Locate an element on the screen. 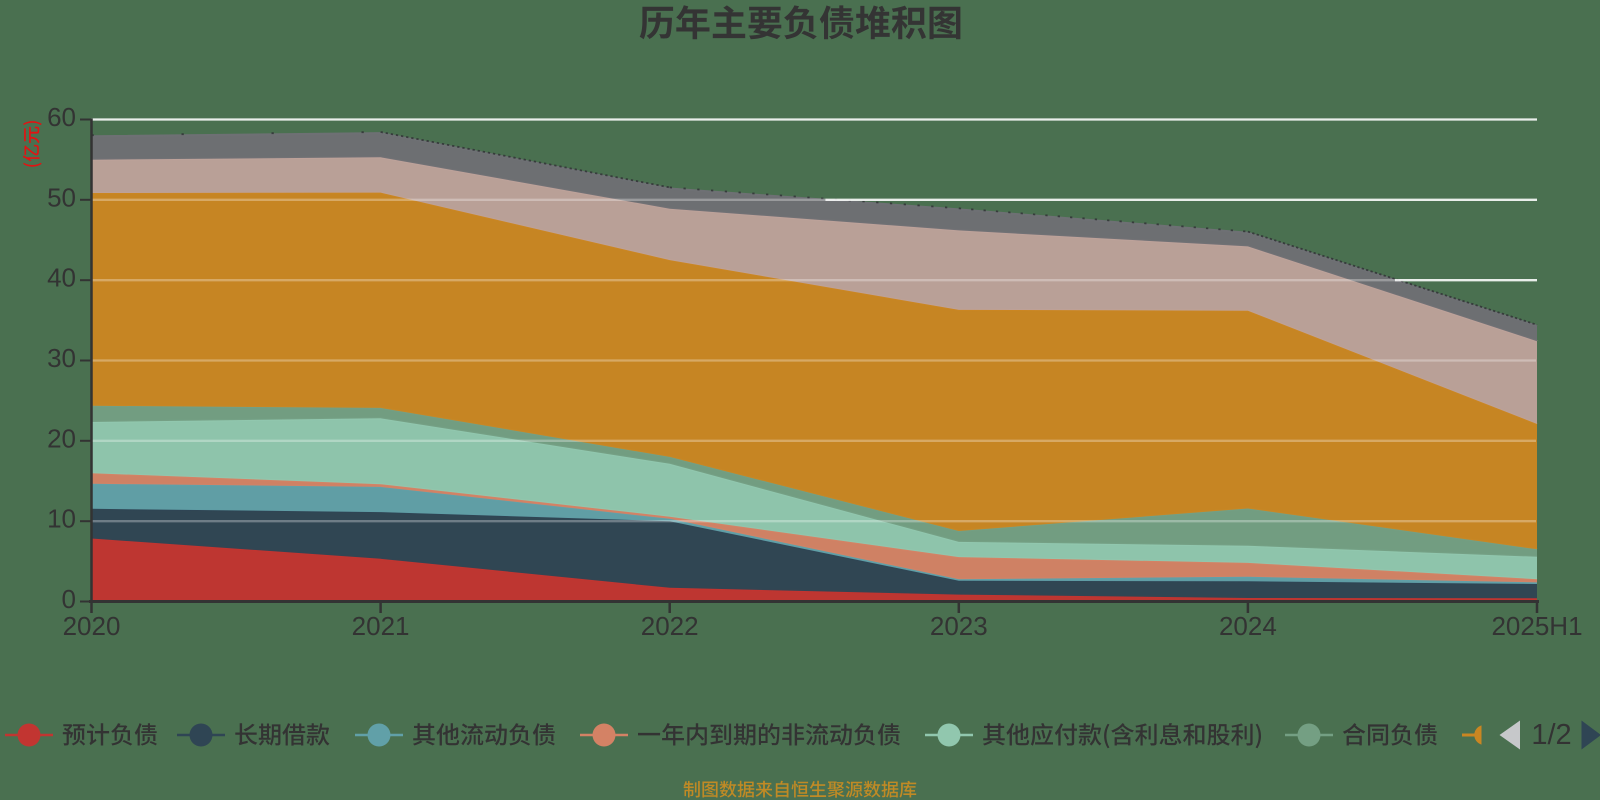 The height and width of the screenshot is (800, 1600). svg-text: 0 is located at coordinates (69, 599).